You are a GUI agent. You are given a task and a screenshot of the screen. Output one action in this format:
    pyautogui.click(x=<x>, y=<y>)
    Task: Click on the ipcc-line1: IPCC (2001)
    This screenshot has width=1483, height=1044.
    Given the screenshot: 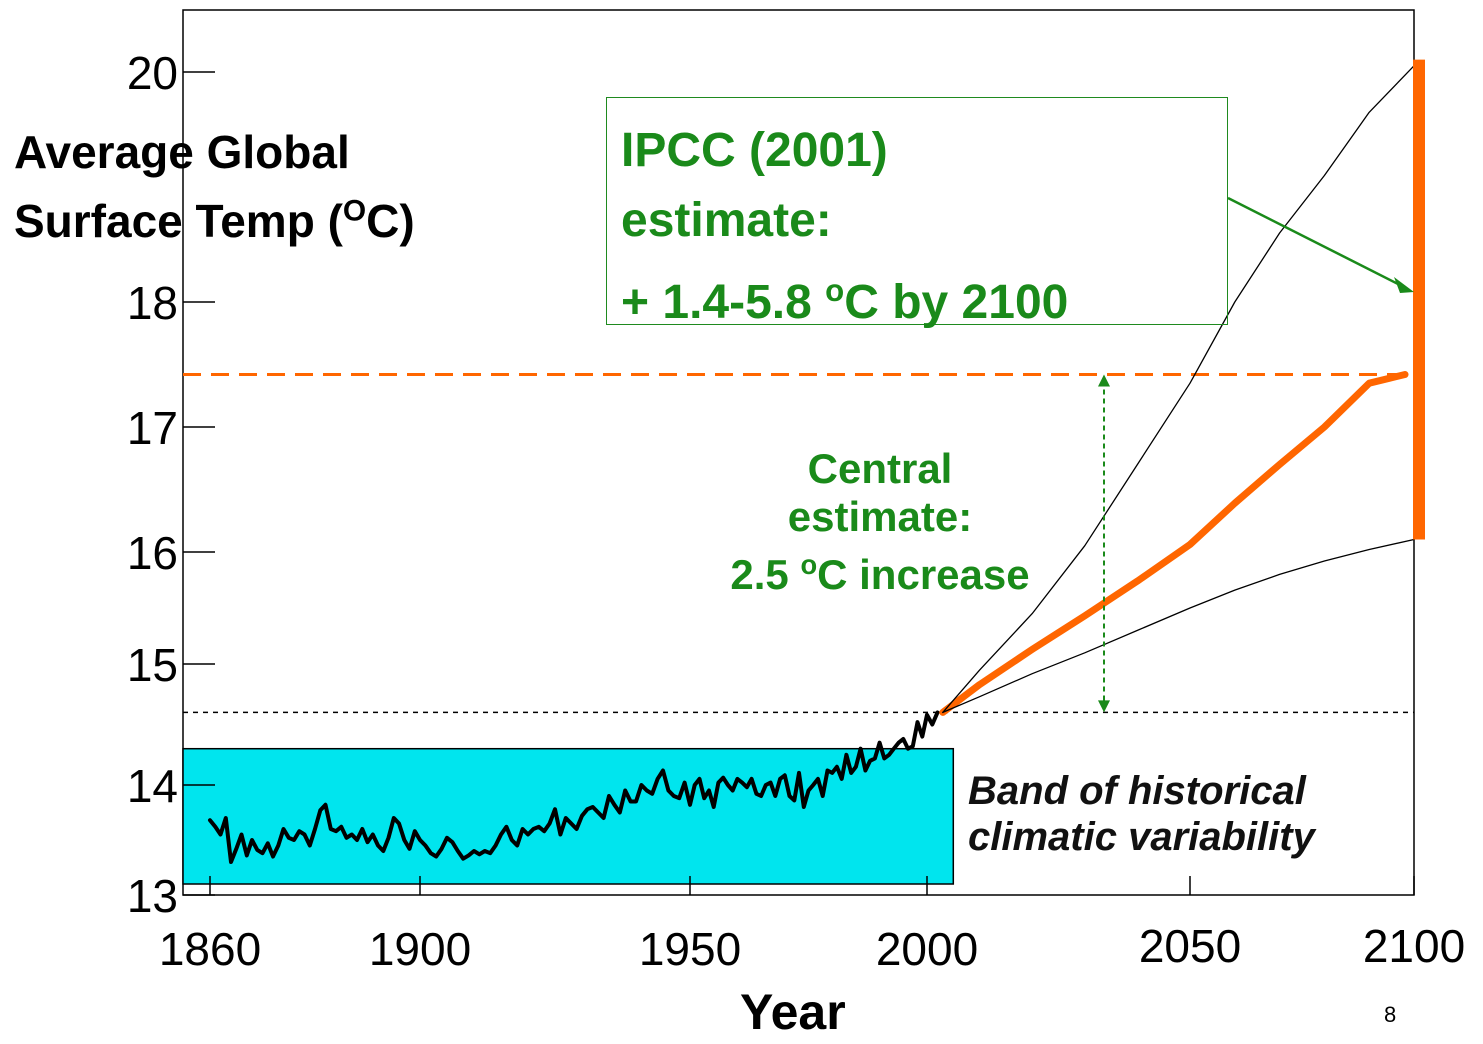 What is the action you would take?
    pyautogui.click(x=754, y=150)
    